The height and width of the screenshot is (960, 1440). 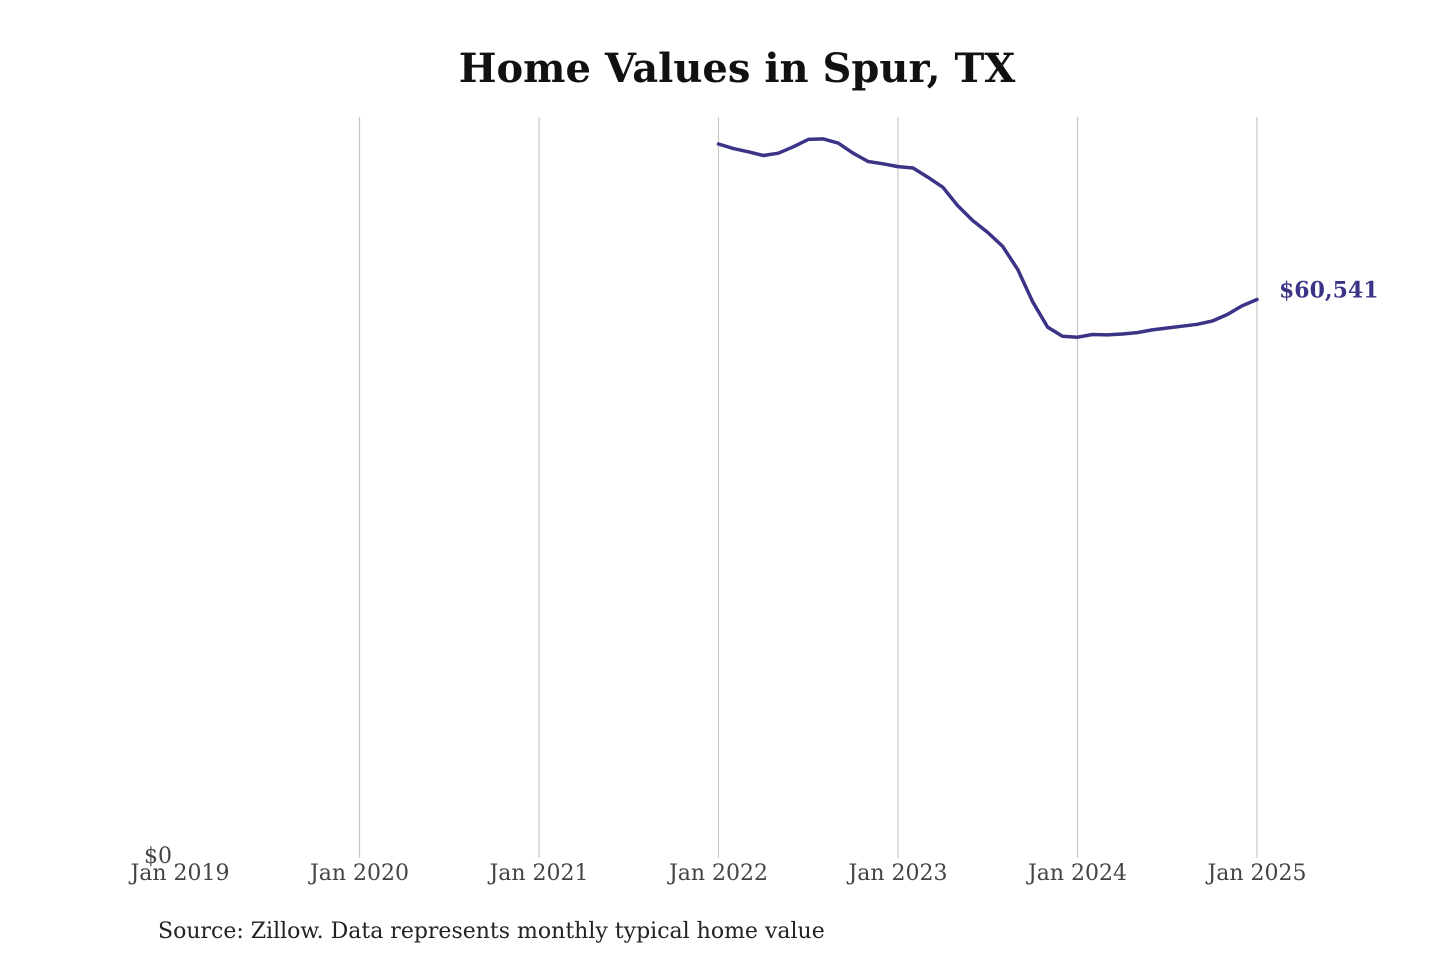 What do you see at coordinates (537, 873) in the screenshot?
I see `x-tick-label: Jan 2021` at bounding box center [537, 873].